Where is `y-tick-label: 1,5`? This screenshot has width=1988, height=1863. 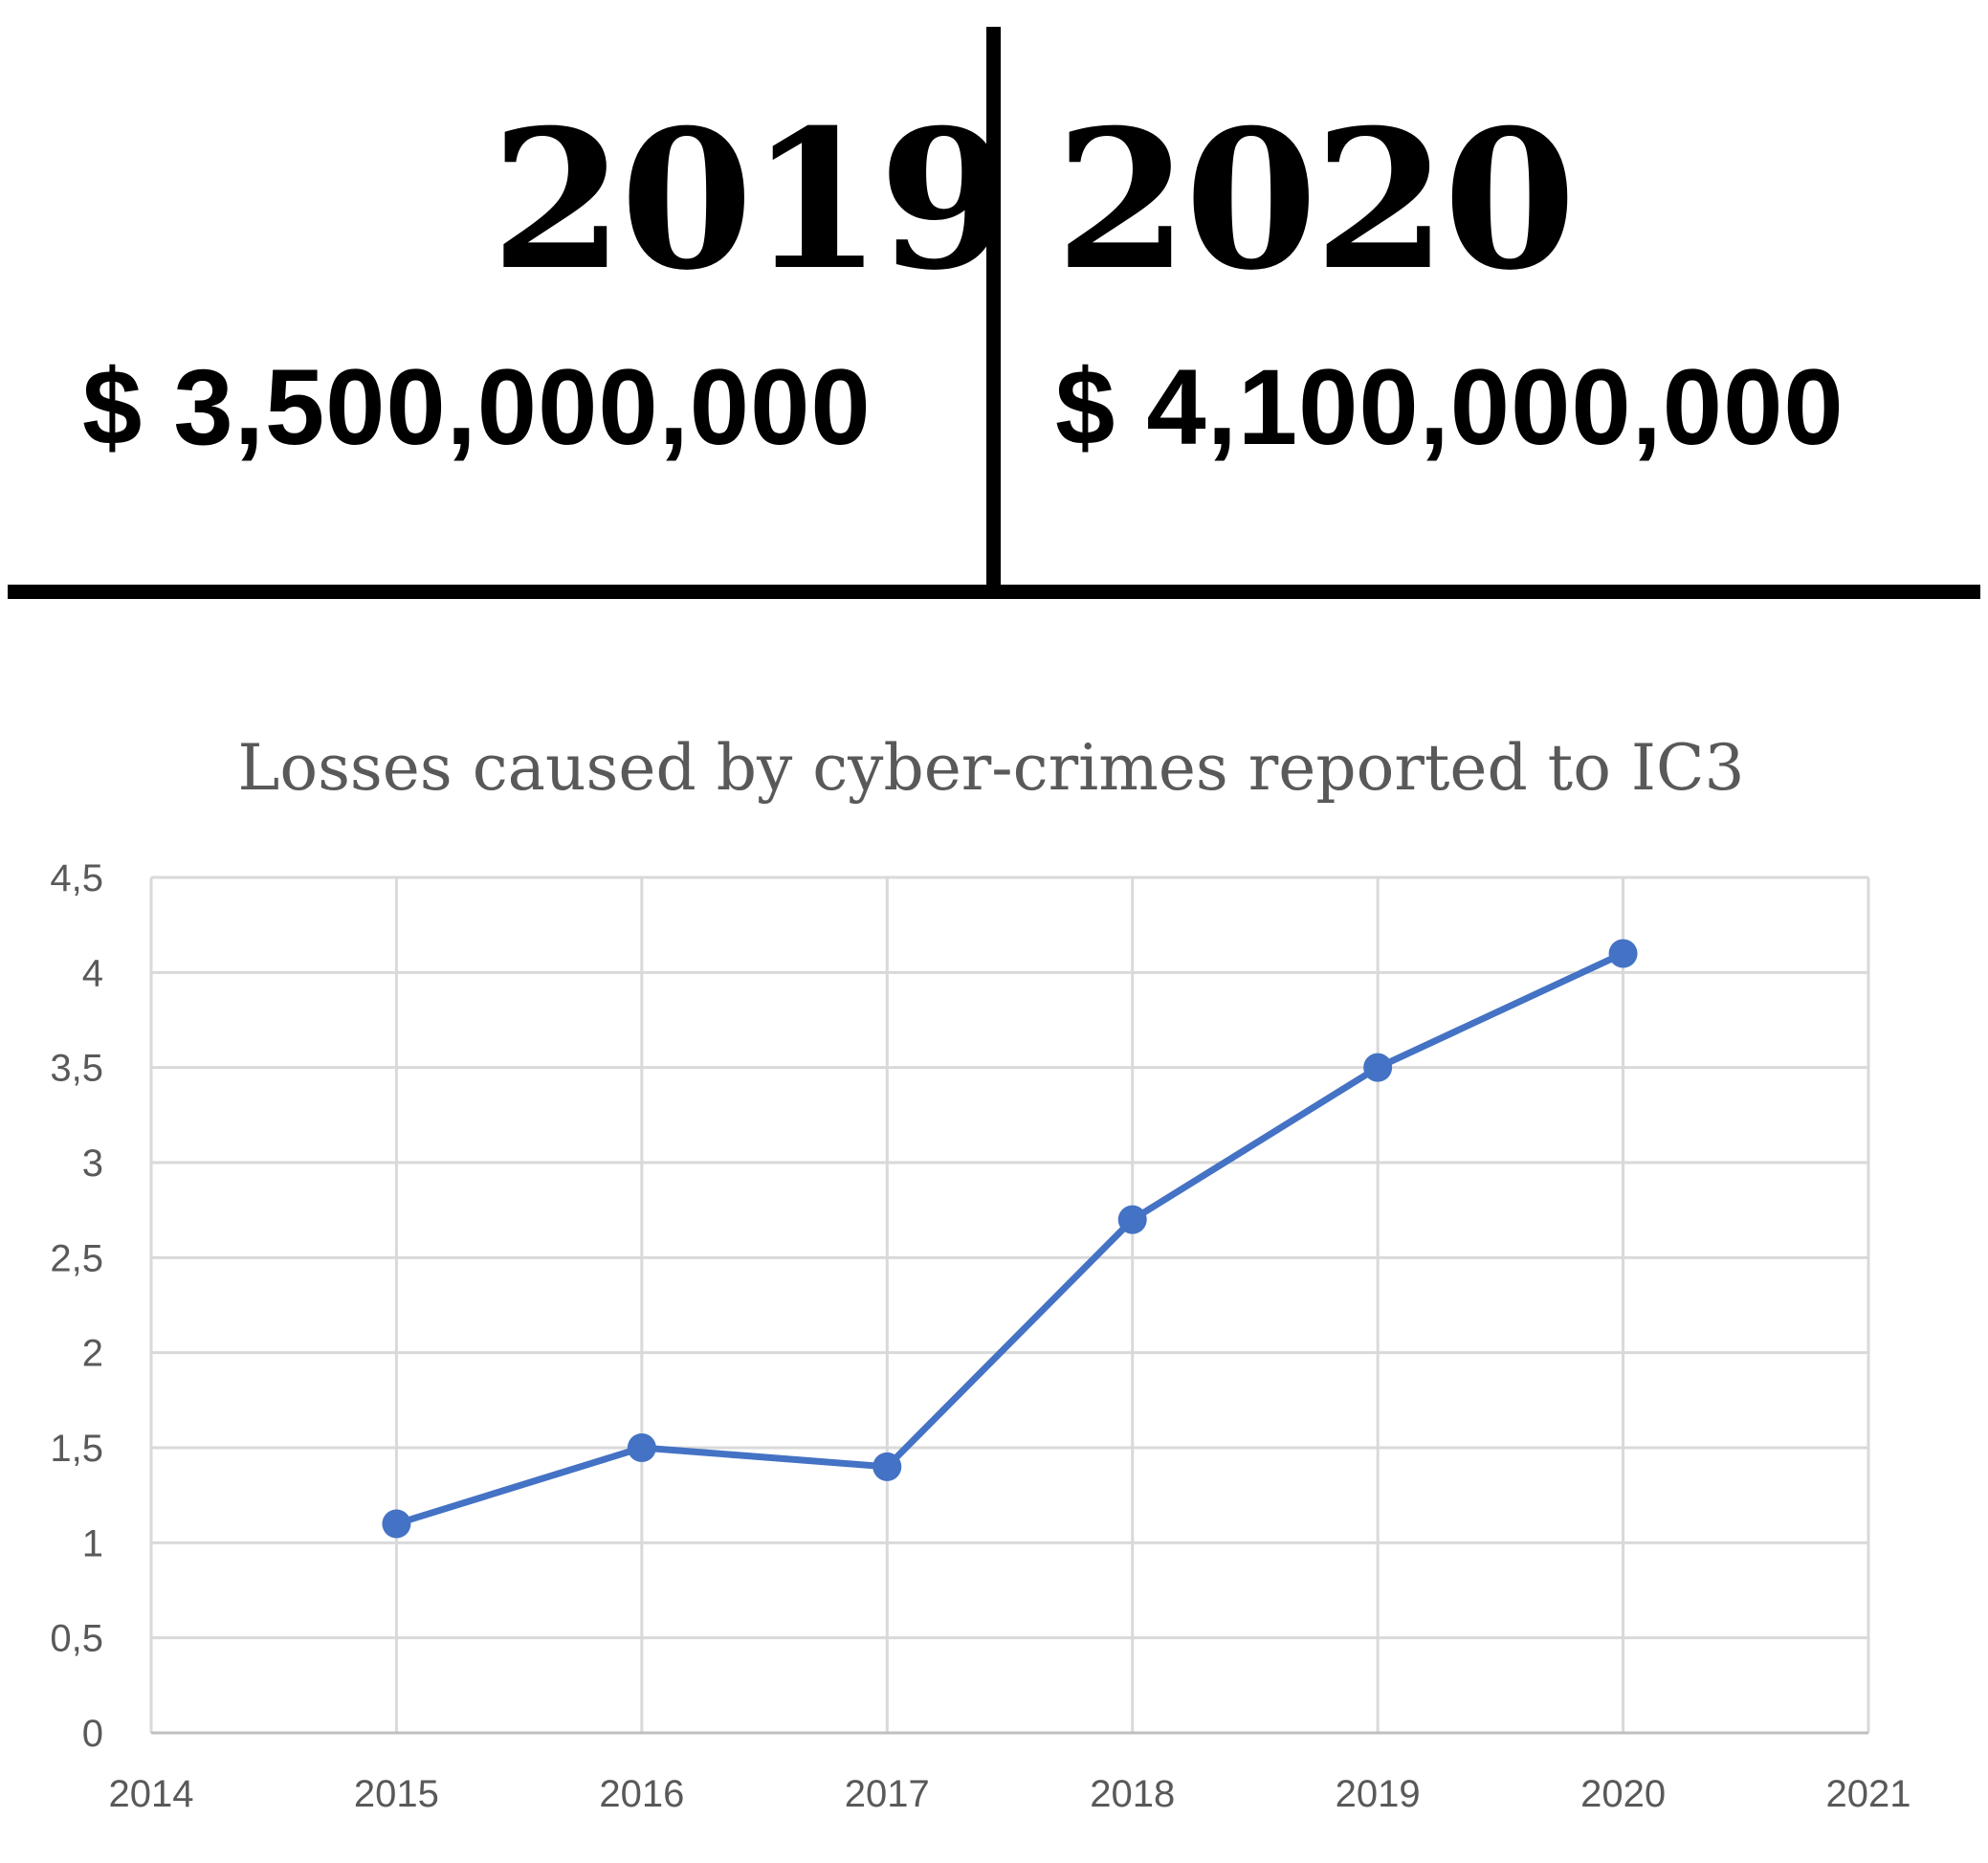
y-tick-label: 1,5 is located at coordinates (76, 1449).